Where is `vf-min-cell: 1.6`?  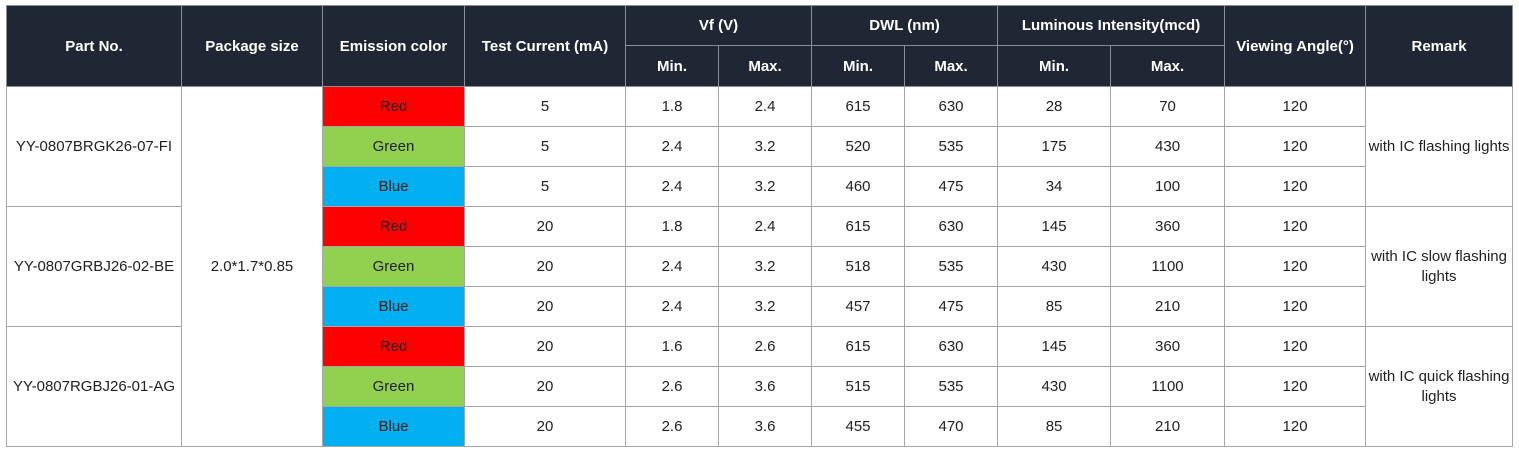 vf-min-cell: 1.6 is located at coordinates (672, 346).